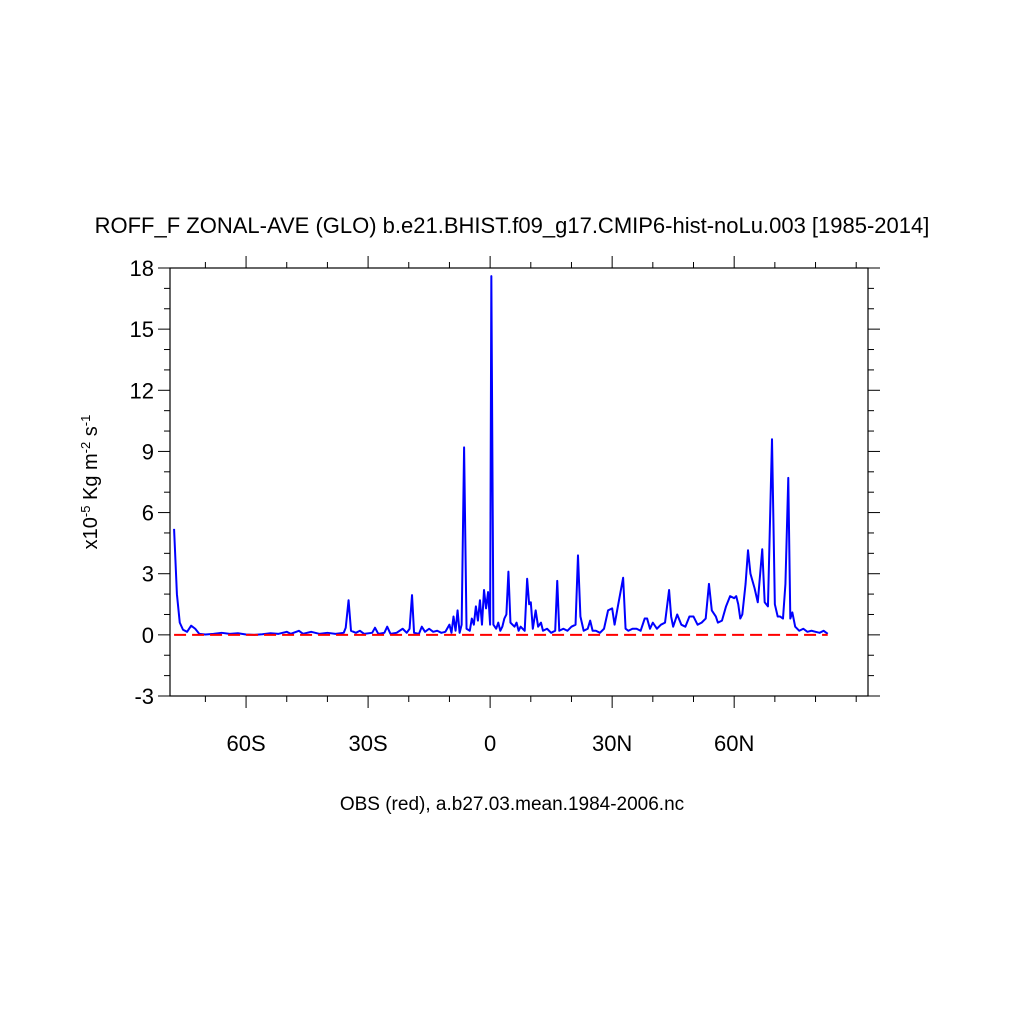 The width and height of the screenshot is (1024, 1024). What do you see at coordinates (142, 268) in the screenshot?
I see `y-tick-label: 18` at bounding box center [142, 268].